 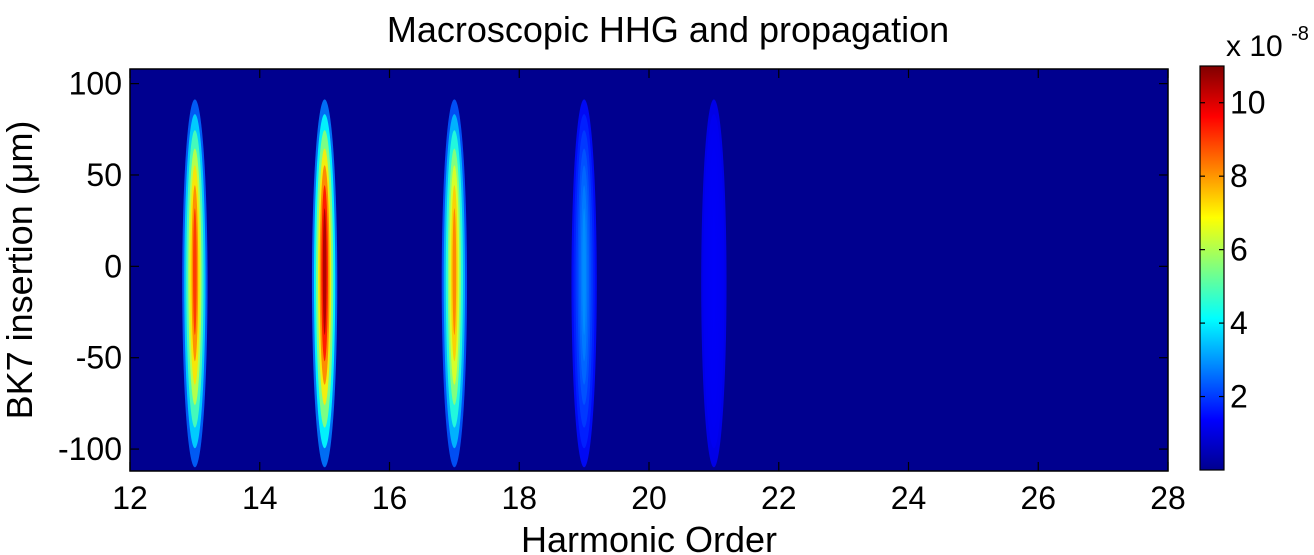 What do you see at coordinates (95, 84) in the screenshot?
I see `y-tick-label: 100` at bounding box center [95, 84].